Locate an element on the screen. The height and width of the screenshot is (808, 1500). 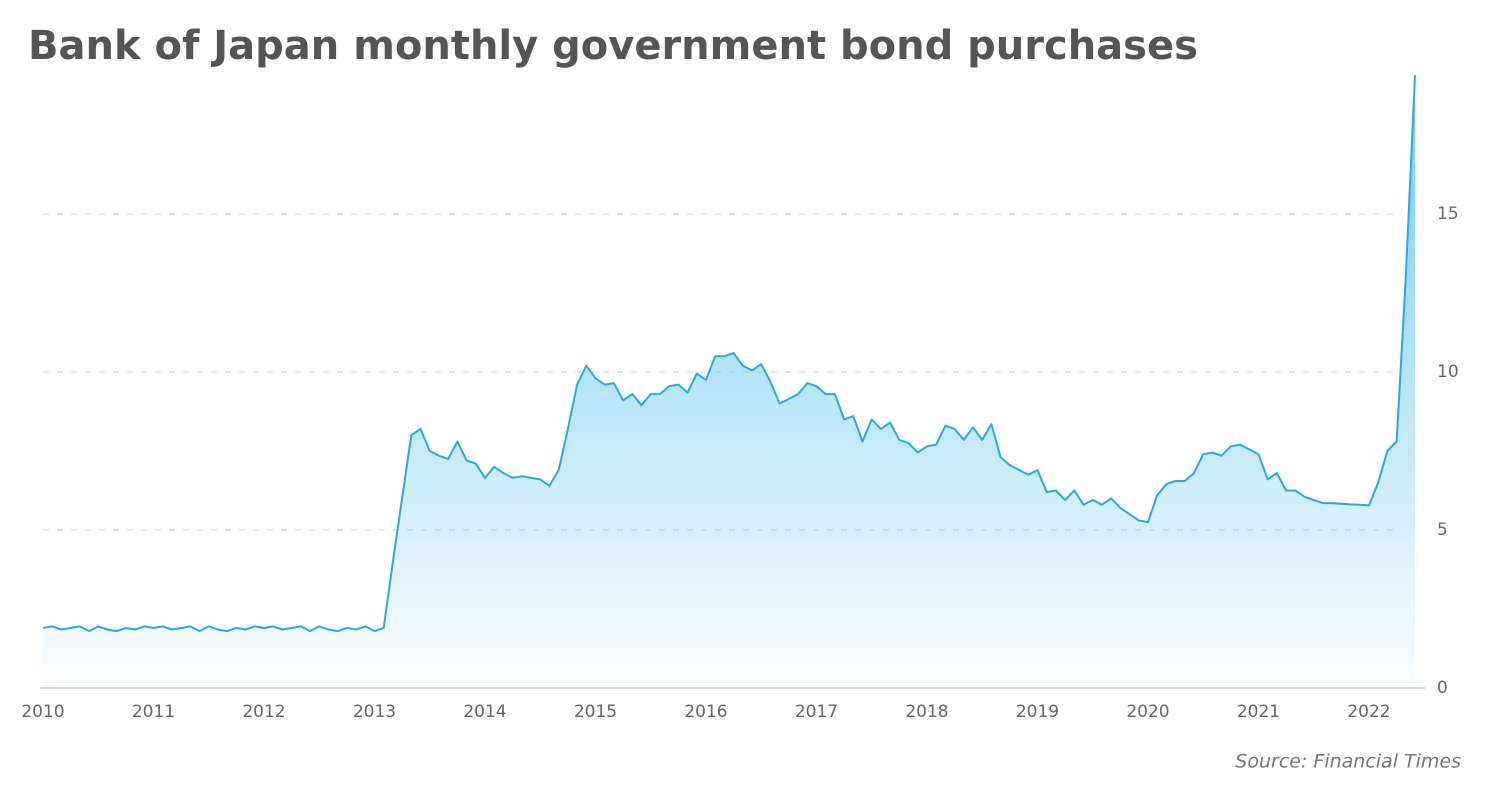
x-tick-label: 2015 is located at coordinates (595, 712).